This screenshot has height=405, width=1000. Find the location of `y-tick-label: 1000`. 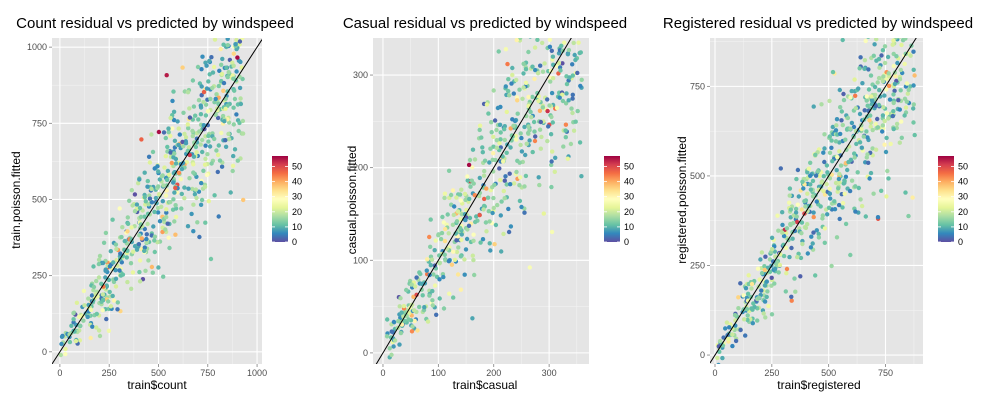

y-tick-label: 1000 is located at coordinates (37, 47).